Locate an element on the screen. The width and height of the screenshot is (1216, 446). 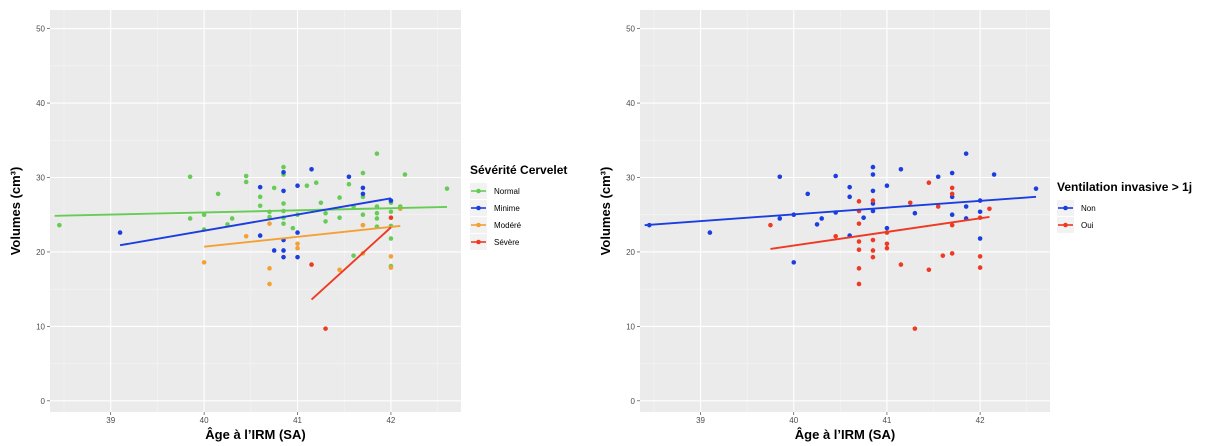
legend-label: Oui is located at coordinates (1087, 225).